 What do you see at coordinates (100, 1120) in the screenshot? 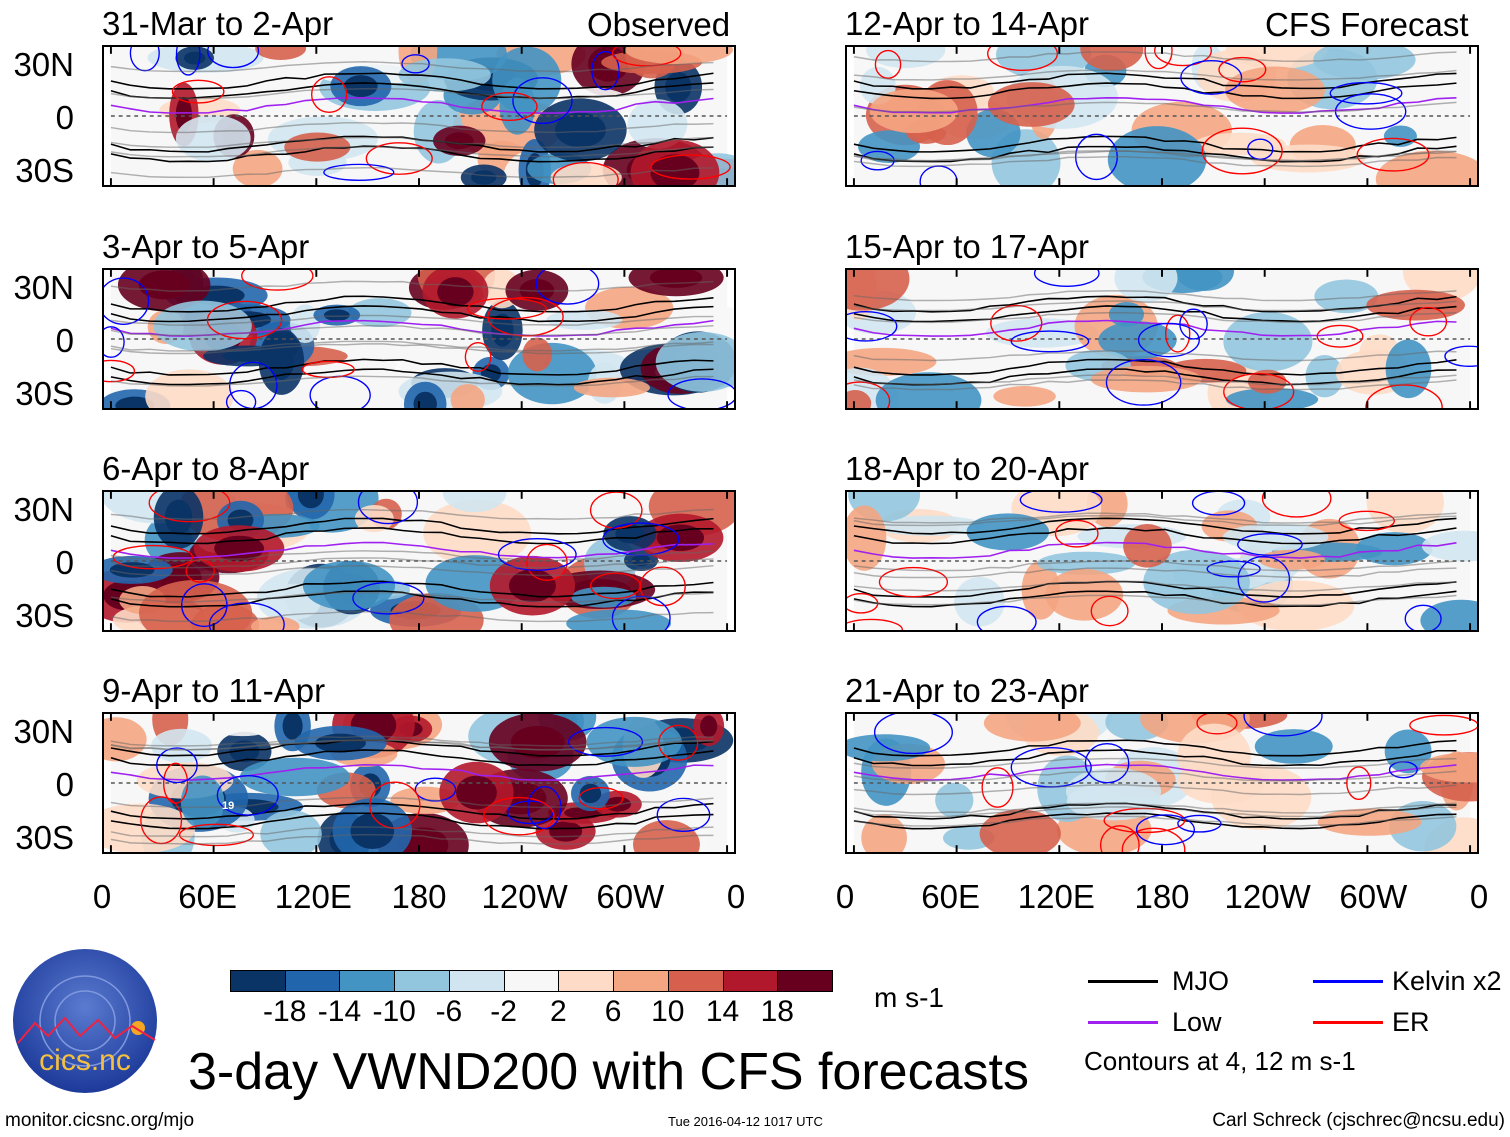
I see `footer-url: monitor.cicsnc.org/mjo` at bounding box center [100, 1120].